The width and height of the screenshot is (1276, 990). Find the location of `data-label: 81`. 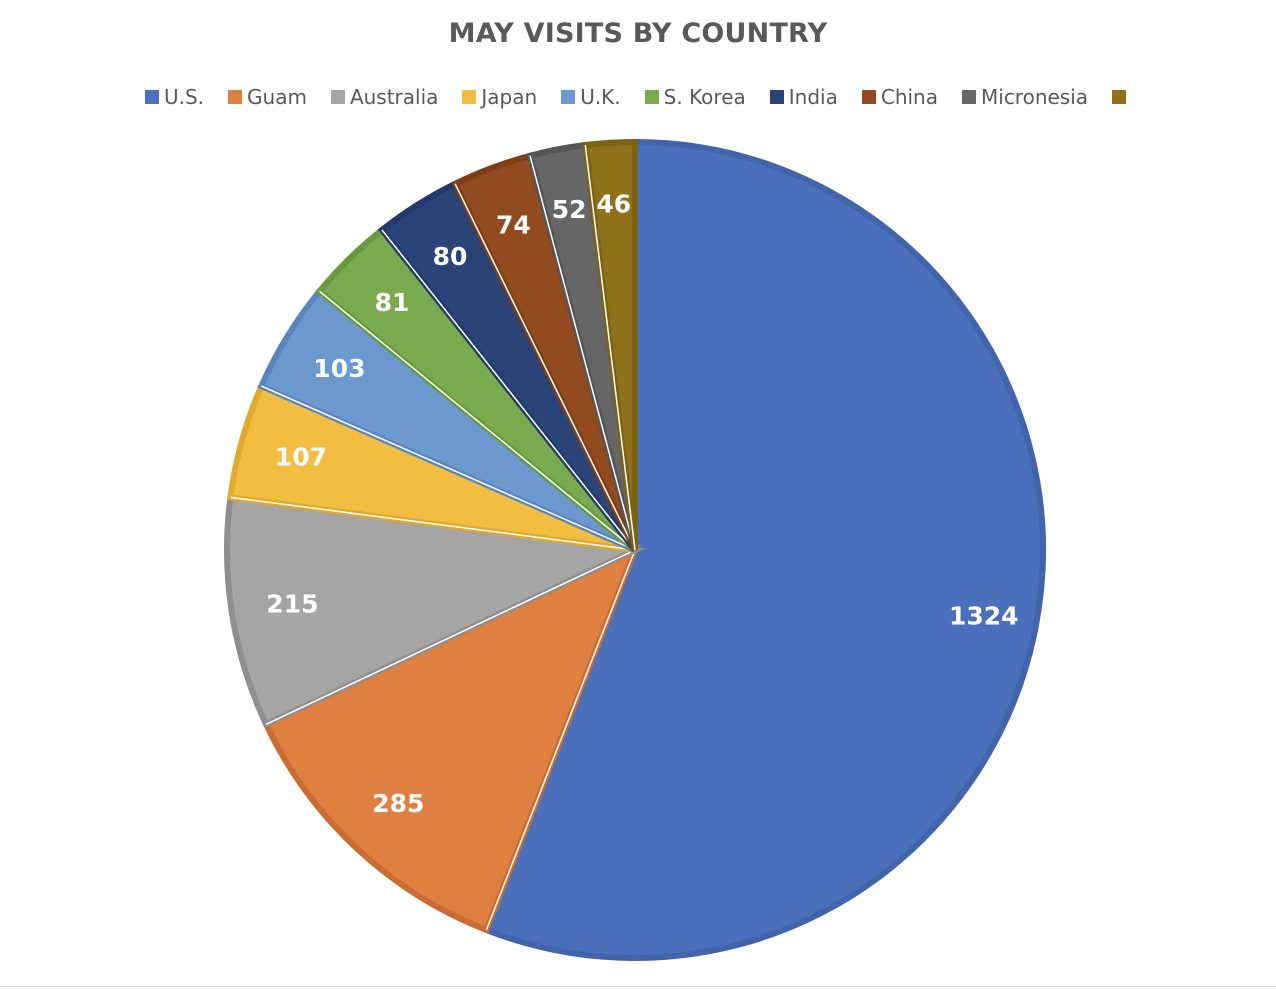

data-label: 81 is located at coordinates (392, 302).